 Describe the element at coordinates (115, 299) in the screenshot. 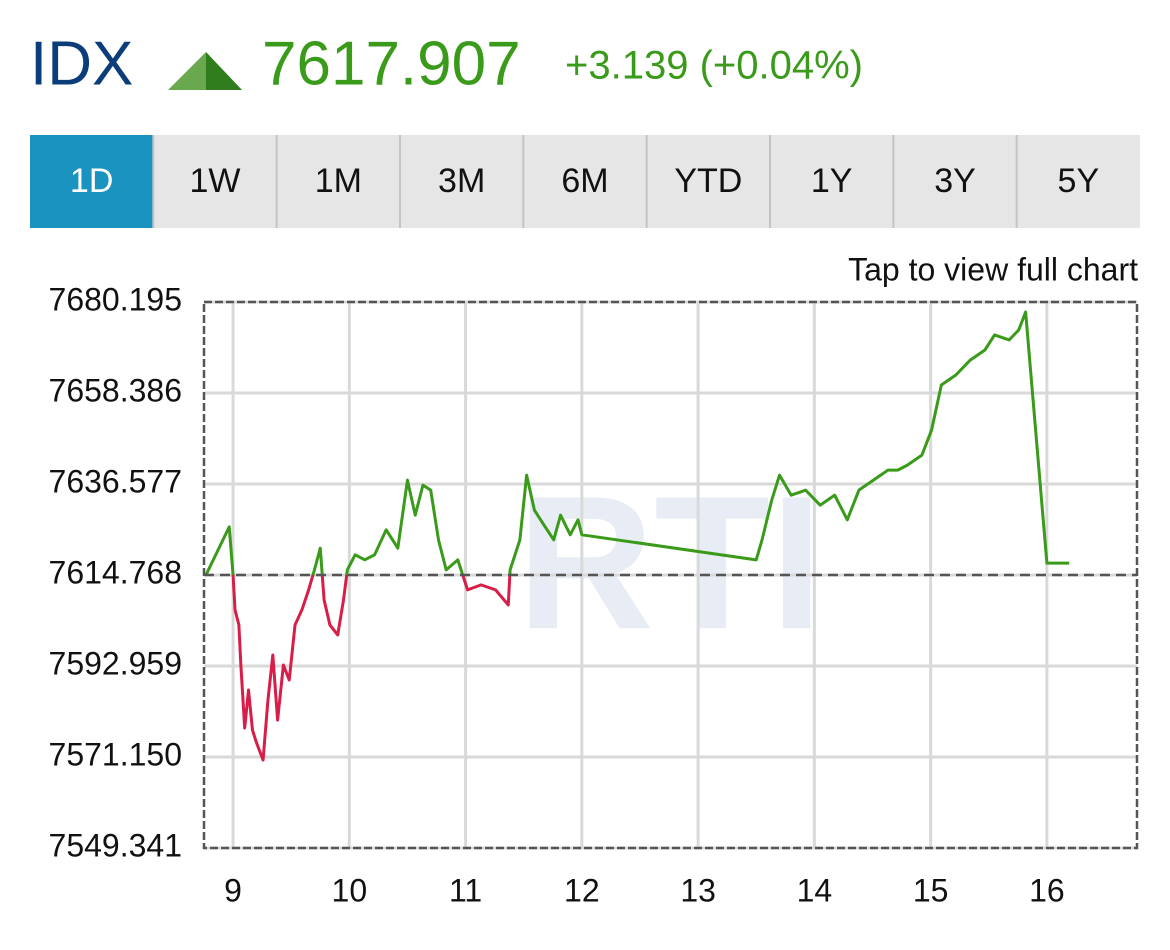

I see `y-tick-label: 7680.195` at that location.